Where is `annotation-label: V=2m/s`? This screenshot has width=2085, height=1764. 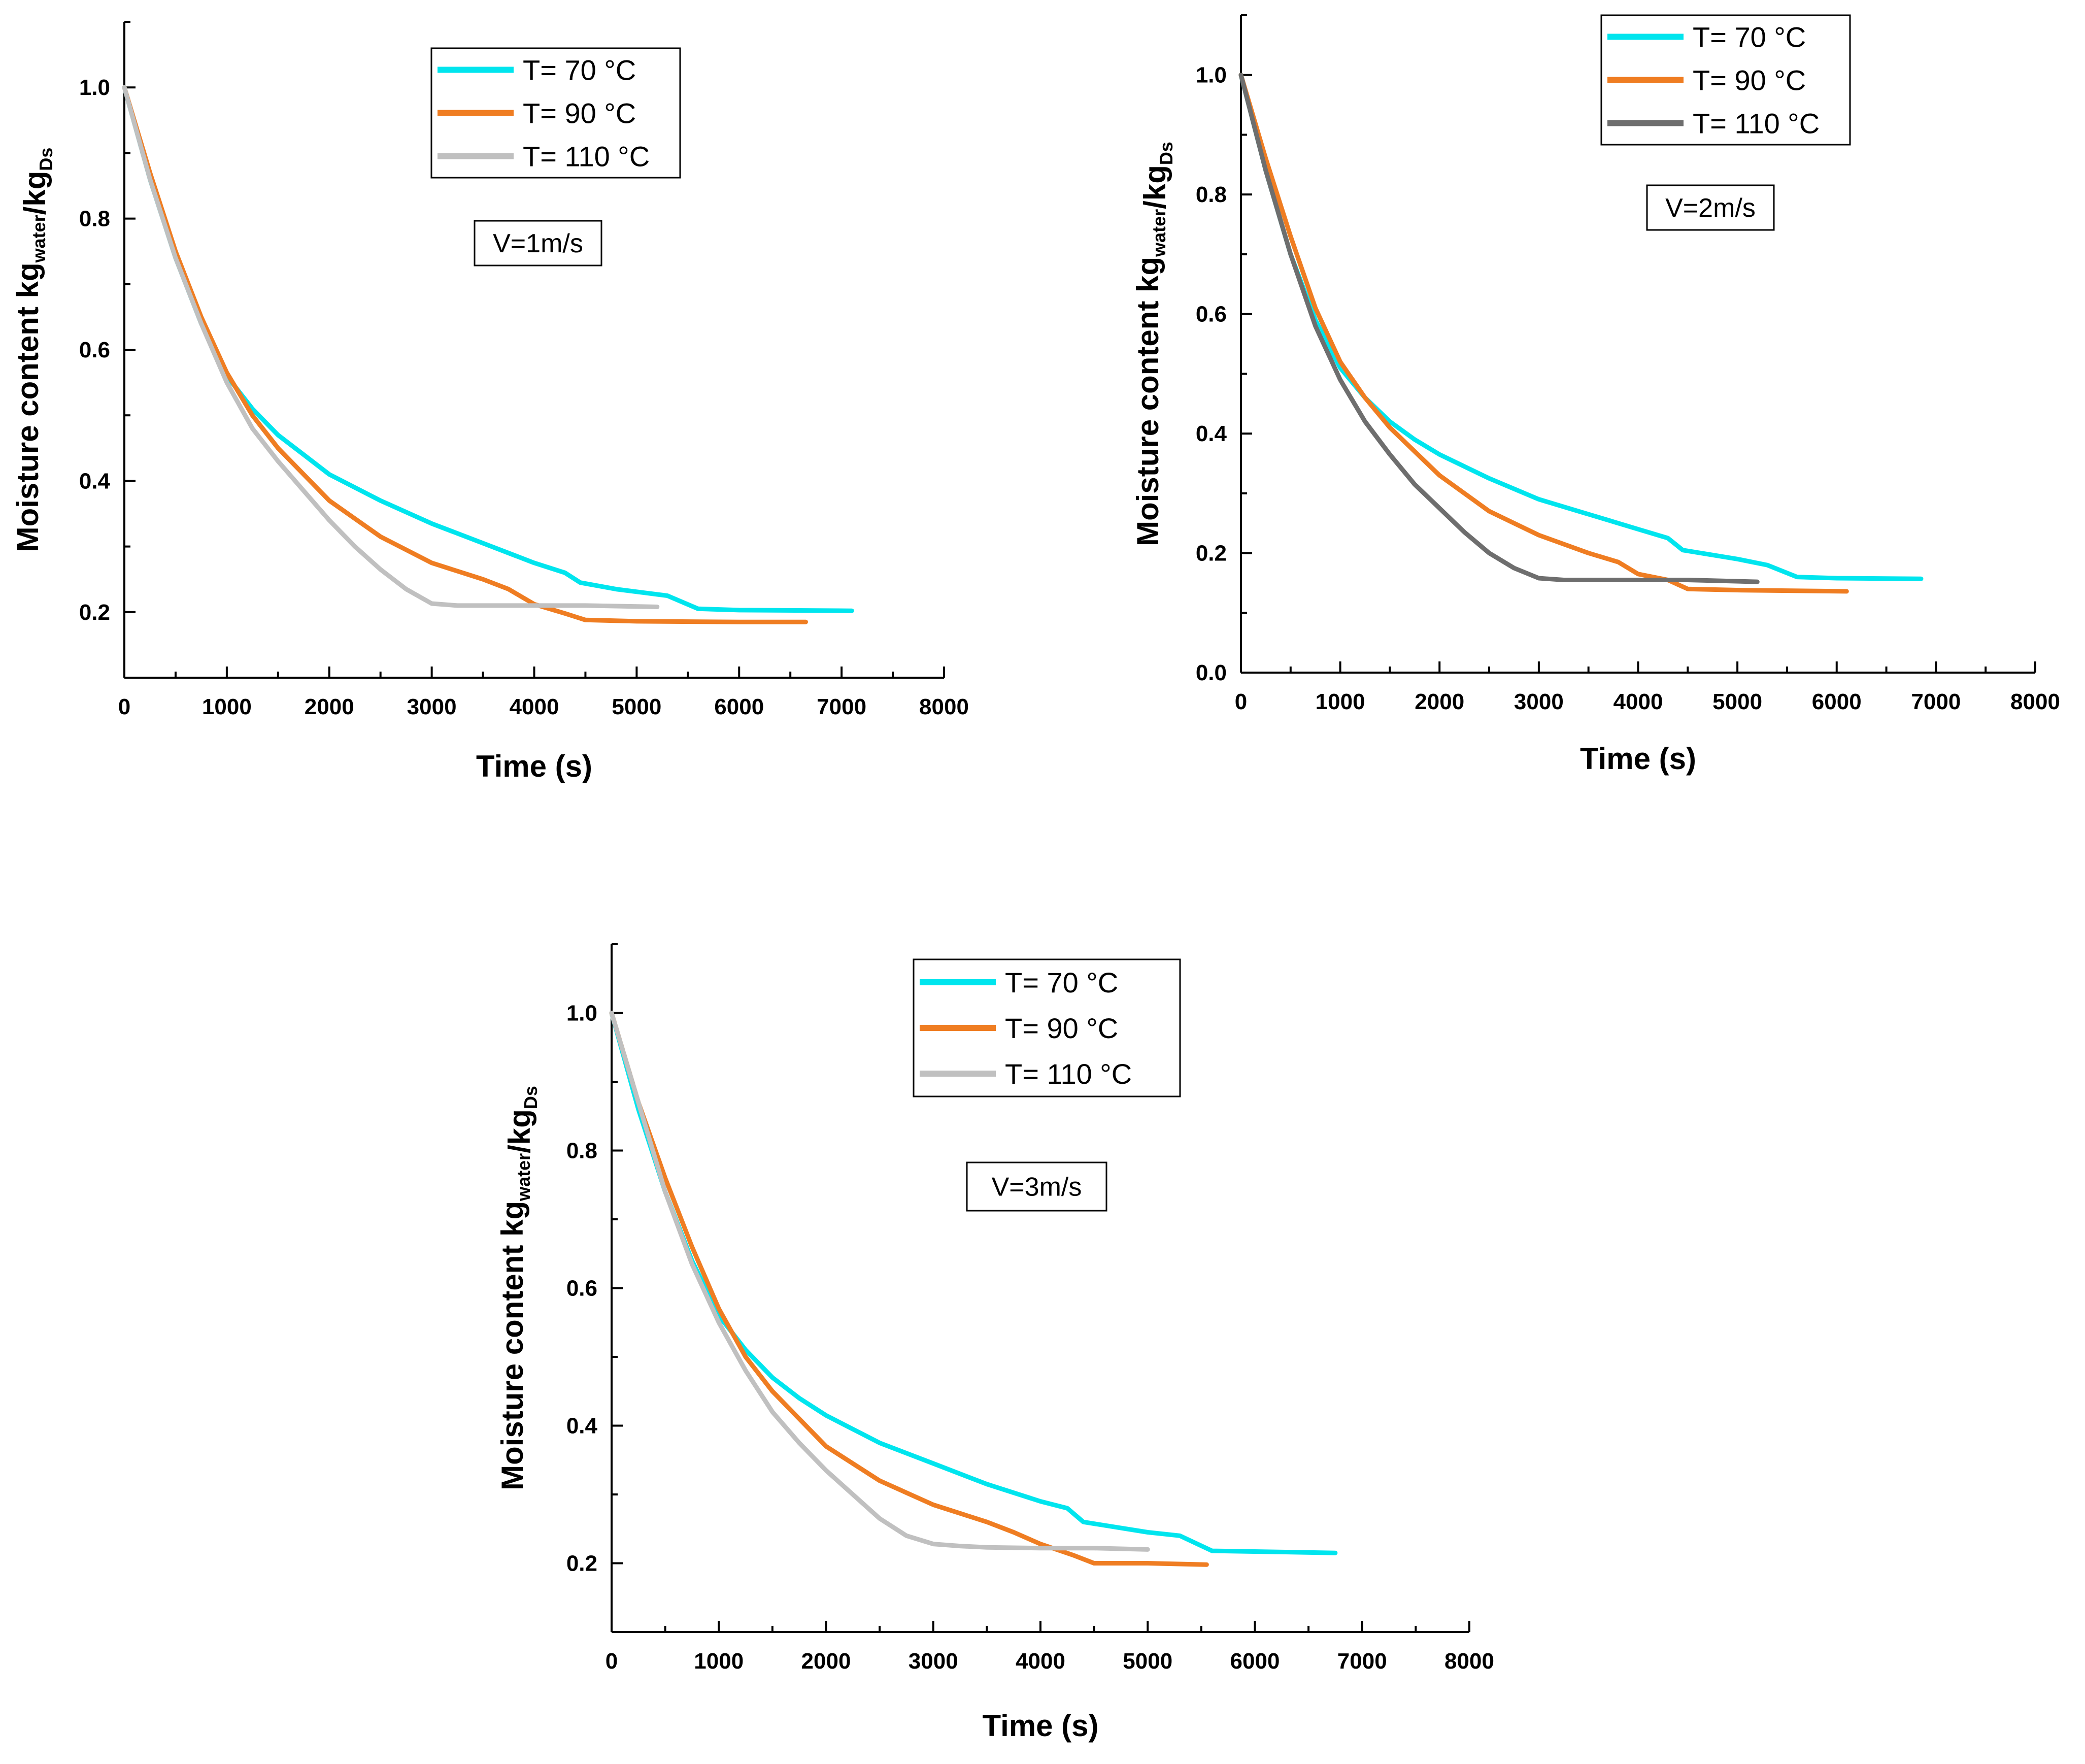 annotation-label: V=2m/s is located at coordinates (1710, 208).